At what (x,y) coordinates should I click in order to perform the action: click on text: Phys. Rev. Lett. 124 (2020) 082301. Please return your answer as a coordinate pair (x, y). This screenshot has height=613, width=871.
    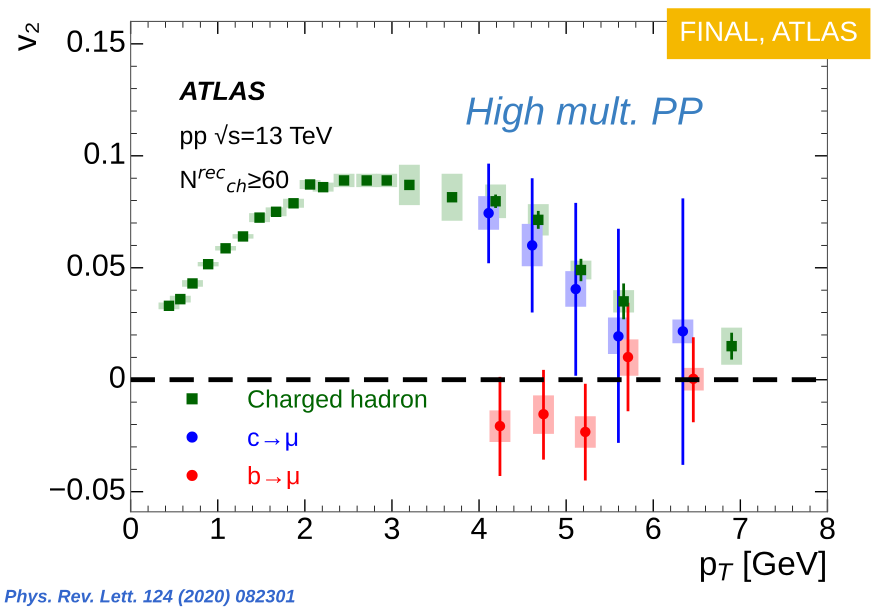
    Looking at the image, I should click on (149, 597).